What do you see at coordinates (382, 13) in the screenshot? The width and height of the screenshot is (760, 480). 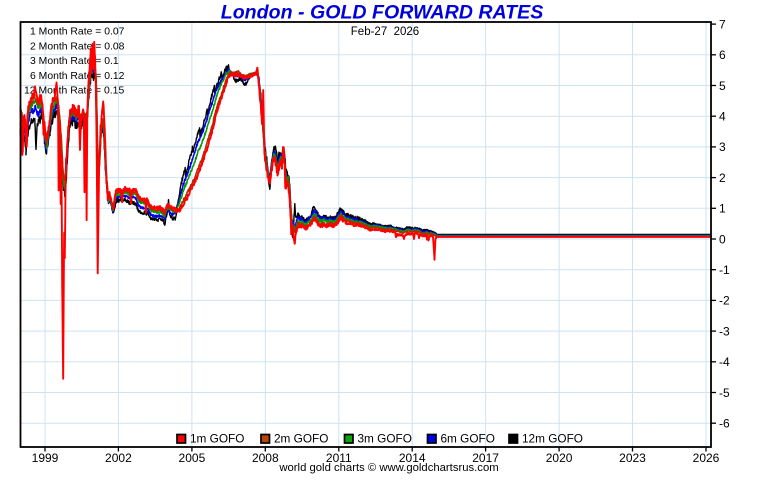 I see `svg-text: London - GOLD FORWARD RATES` at bounding box center [382, 13].